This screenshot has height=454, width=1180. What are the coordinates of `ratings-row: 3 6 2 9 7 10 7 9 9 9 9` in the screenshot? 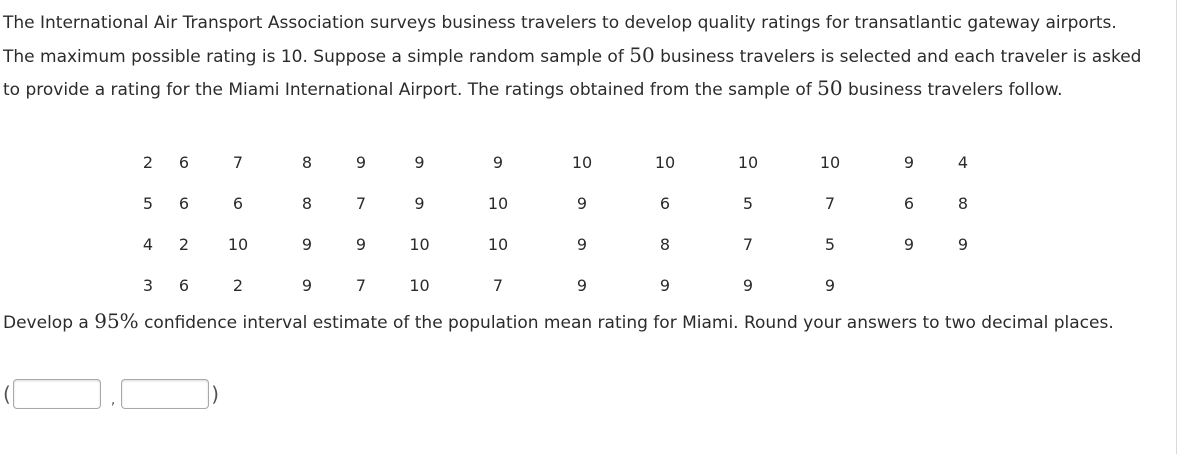 It's located at (553, 285).